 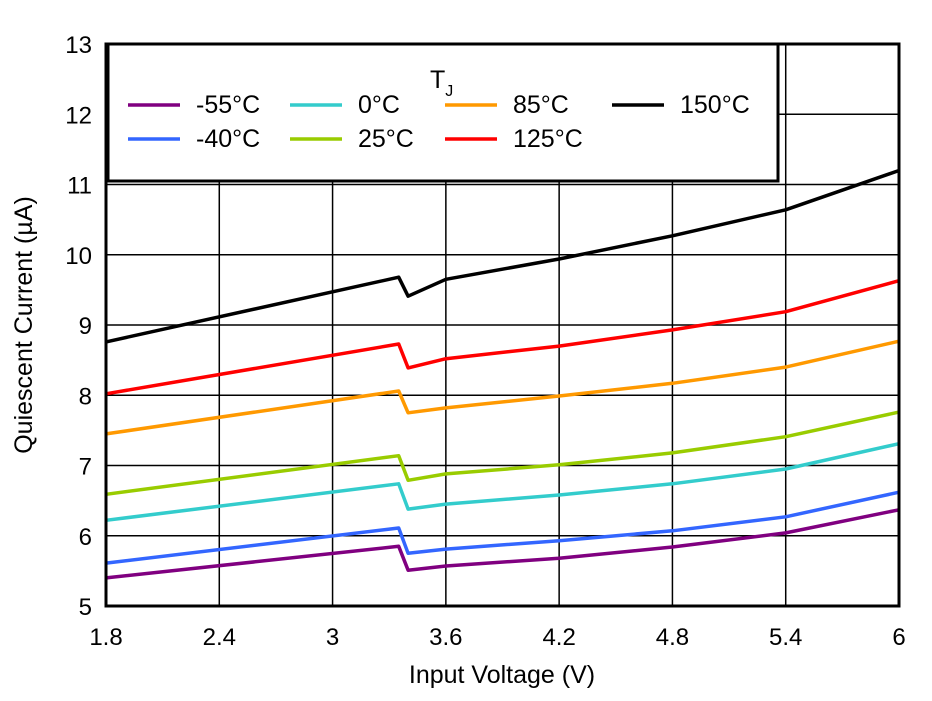 I want to click on y-tick-label: 12, so click(x=78, y=115).